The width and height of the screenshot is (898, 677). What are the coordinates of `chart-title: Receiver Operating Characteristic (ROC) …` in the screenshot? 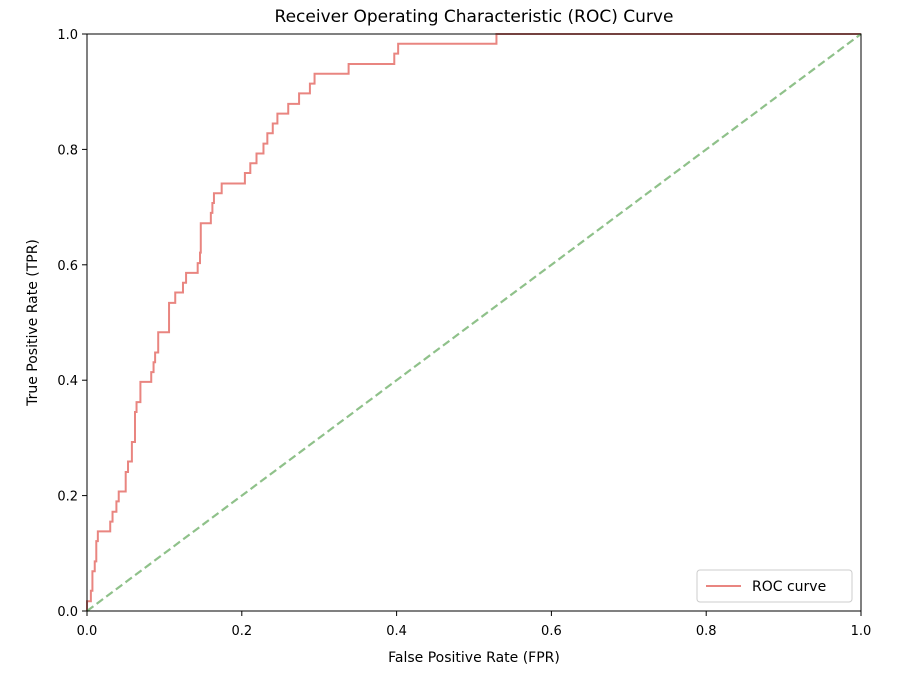 It's located at (474, 17).